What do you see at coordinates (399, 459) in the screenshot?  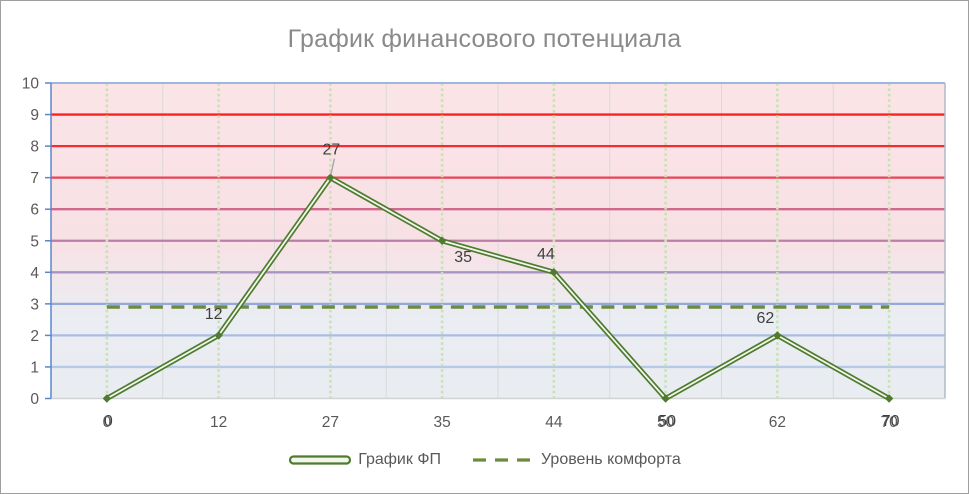 I see `legend-label-series: График ФП` at bounding box center [399, 459].